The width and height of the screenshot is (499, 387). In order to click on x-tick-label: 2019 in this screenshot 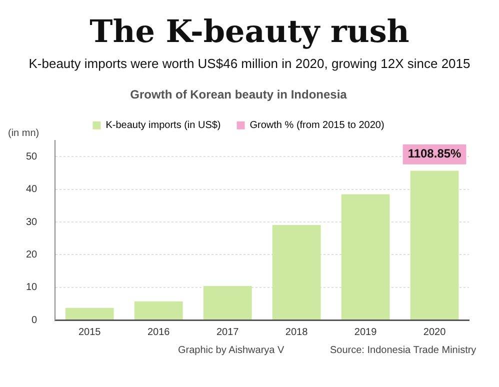, I will do `click(366, 332)`.